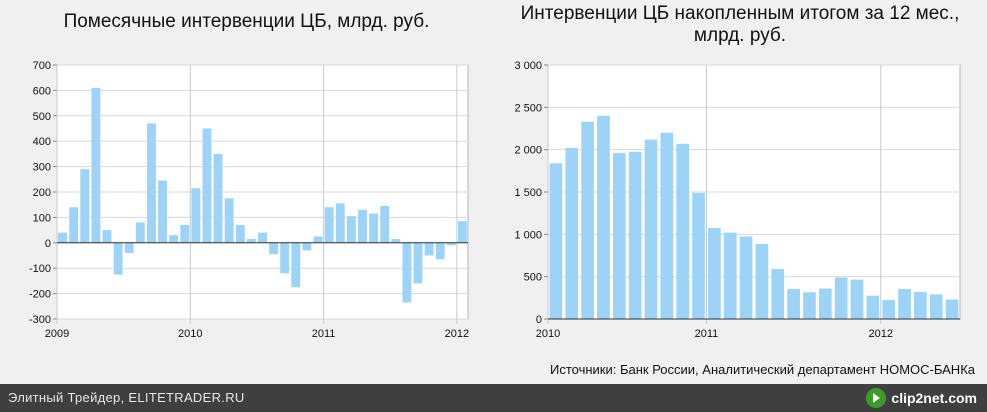 The image size is (987, 412). I want to click on monthly-x-tick-label: 2009, so click(57, 334).